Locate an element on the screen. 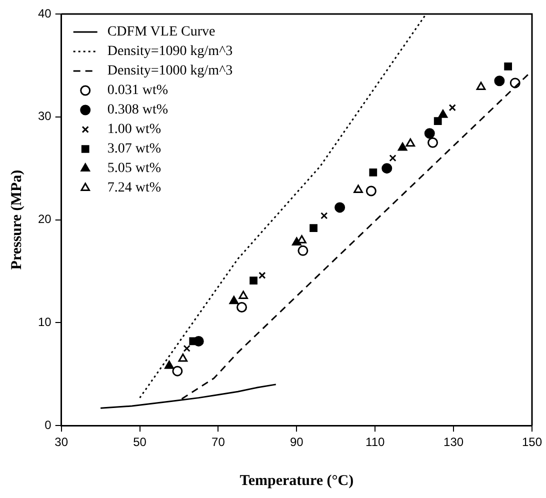 The width and height of the screenshot is (546, 498). legend-label: 5.05 wt% is located at coordinates (134, 168).